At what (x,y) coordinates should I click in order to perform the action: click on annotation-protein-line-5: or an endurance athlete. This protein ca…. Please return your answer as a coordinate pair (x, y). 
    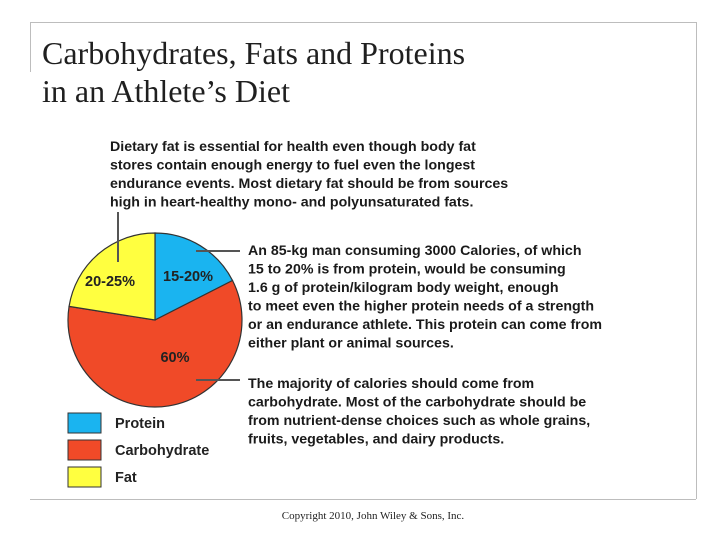
    Looking at the image, I should click on (425, 325).